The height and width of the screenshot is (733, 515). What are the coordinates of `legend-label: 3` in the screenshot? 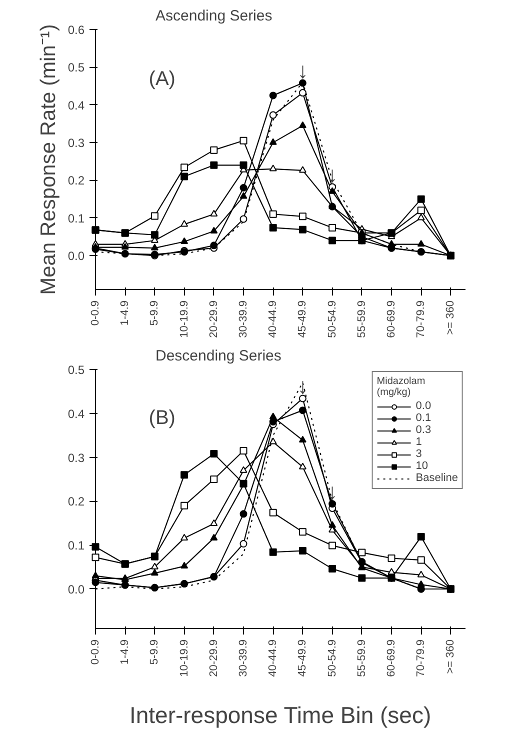 It's located at (419, 454).